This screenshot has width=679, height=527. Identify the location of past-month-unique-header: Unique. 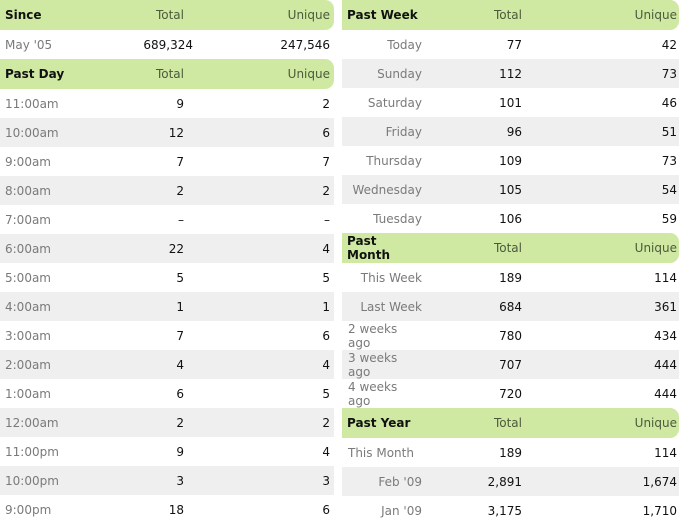
(655, 248).